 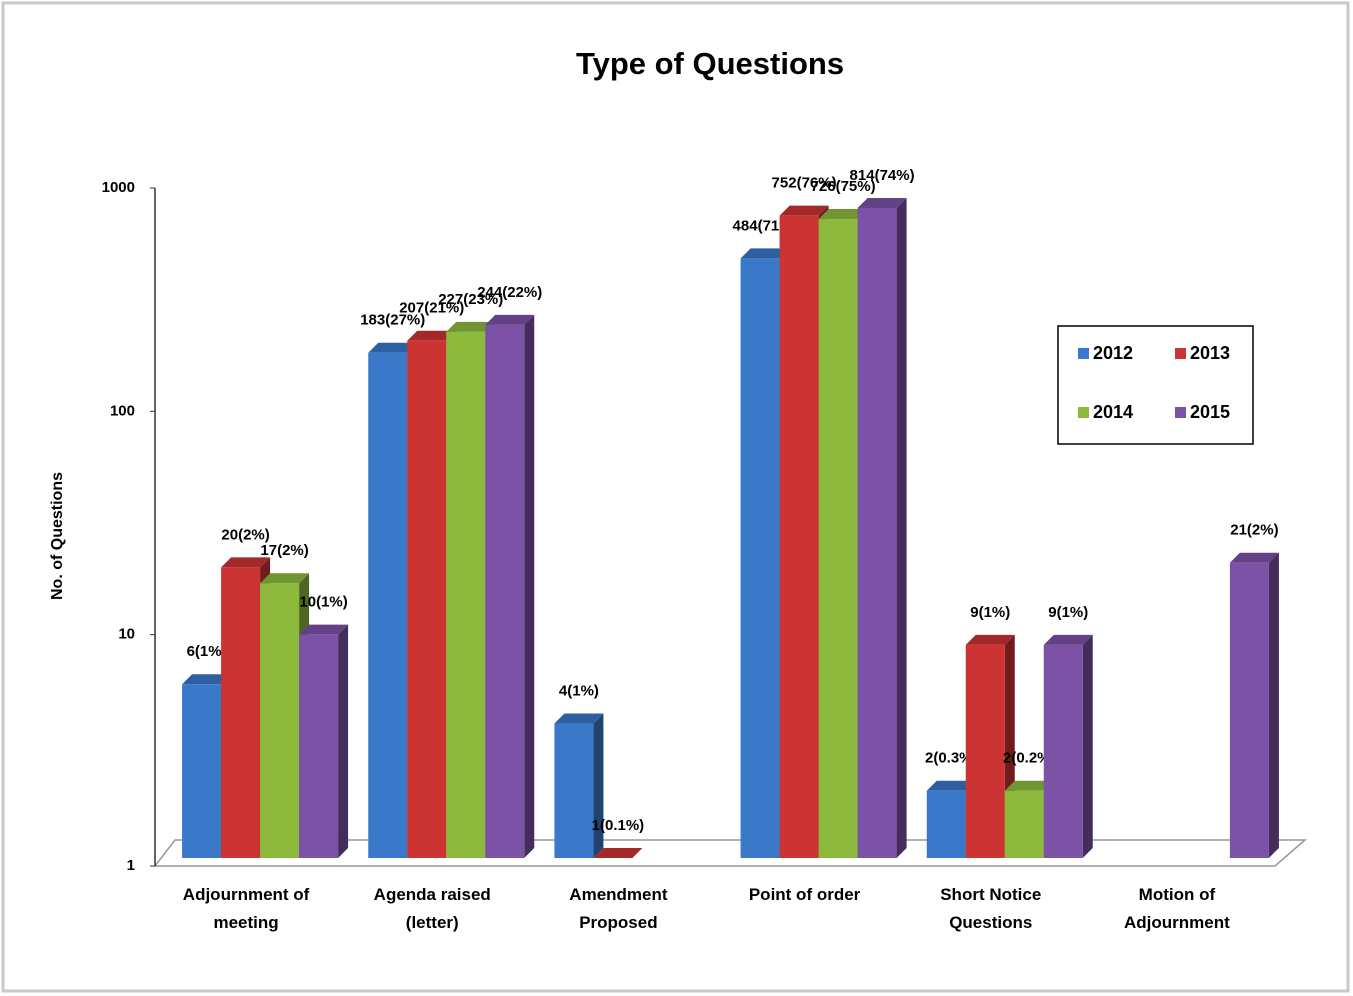 I want to click on value-label: 10(1%), so click(x=323, y=602).